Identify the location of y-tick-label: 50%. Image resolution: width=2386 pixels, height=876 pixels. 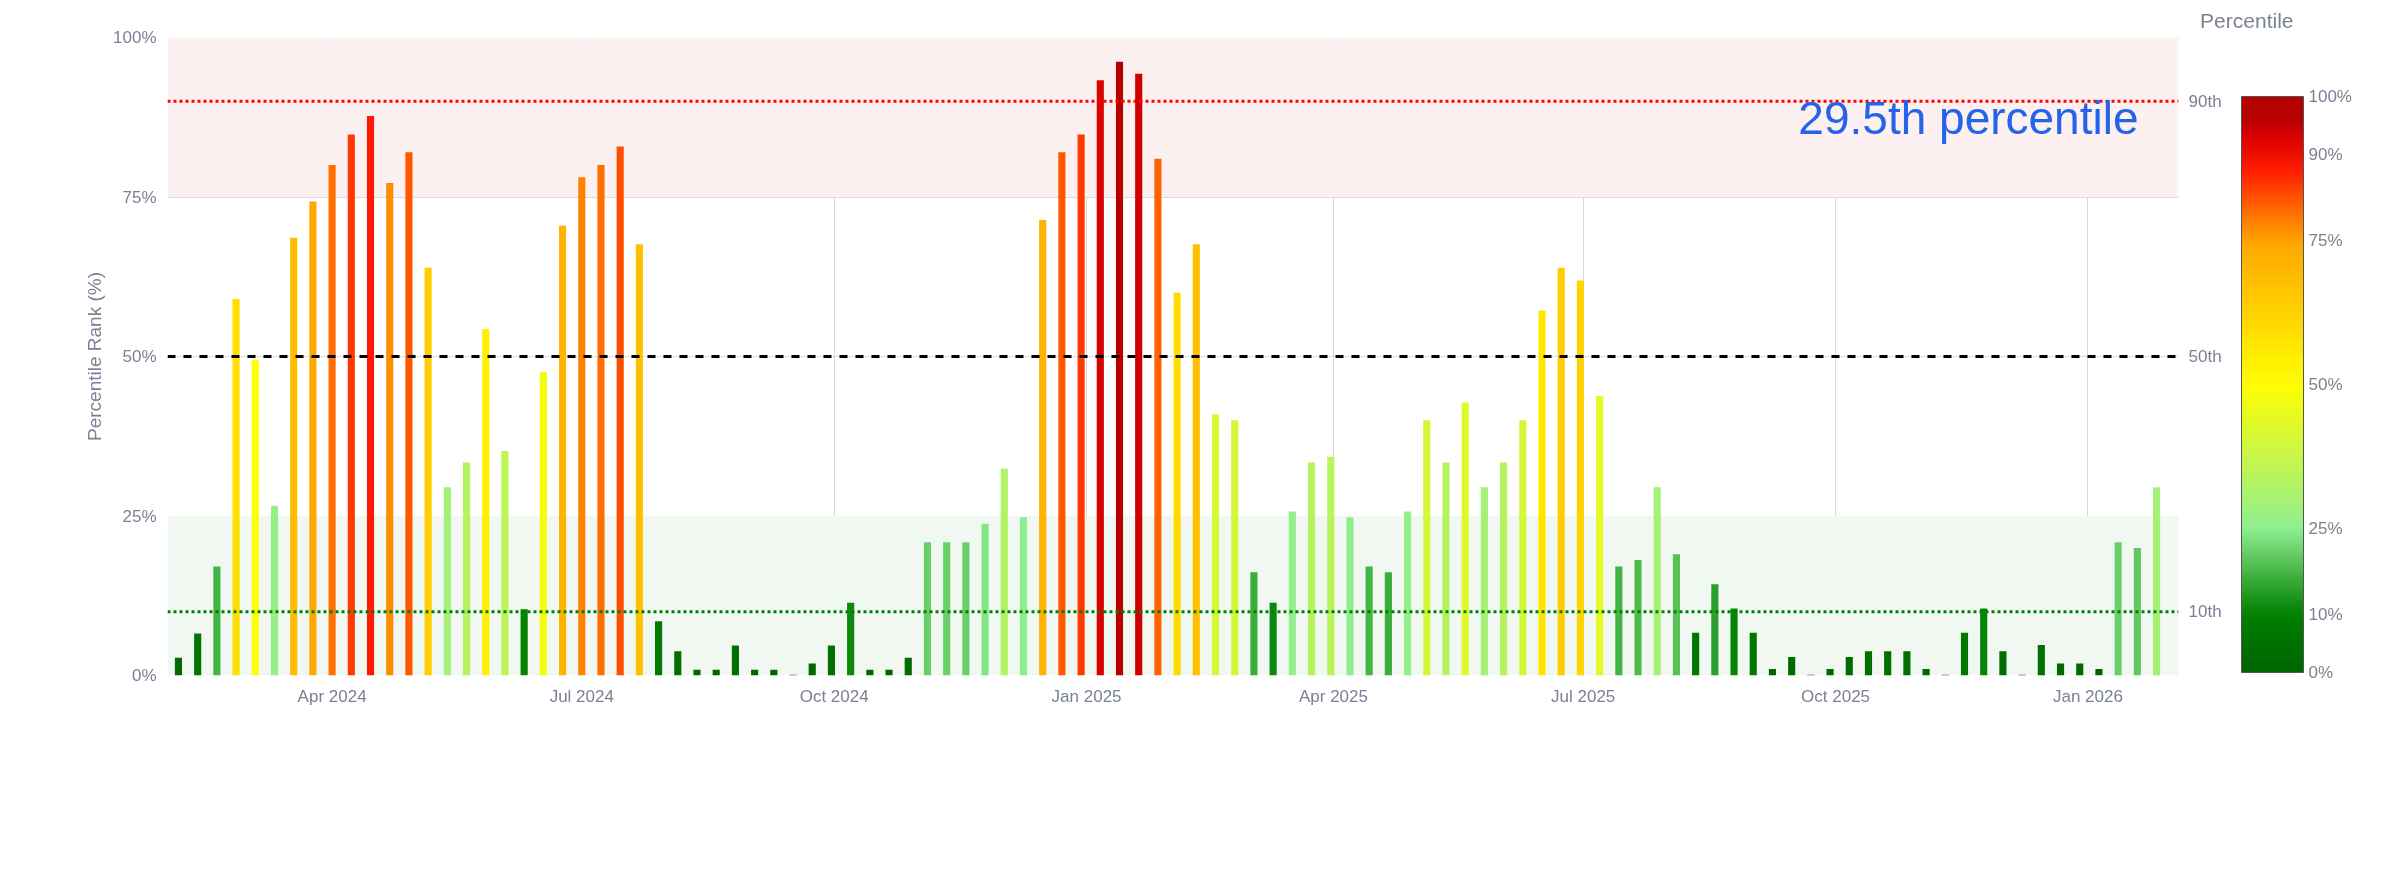
(139, 356).